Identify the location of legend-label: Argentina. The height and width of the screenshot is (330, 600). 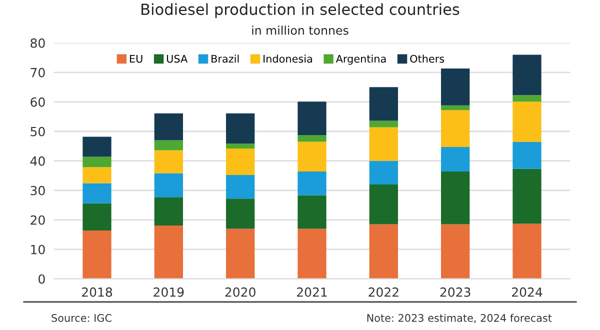
(361, 59).